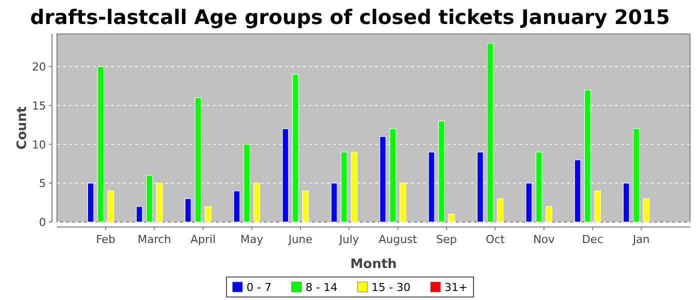 This screenshot has width=700, height=300. I want to click on x-tick-label: July, so click(349, 239).